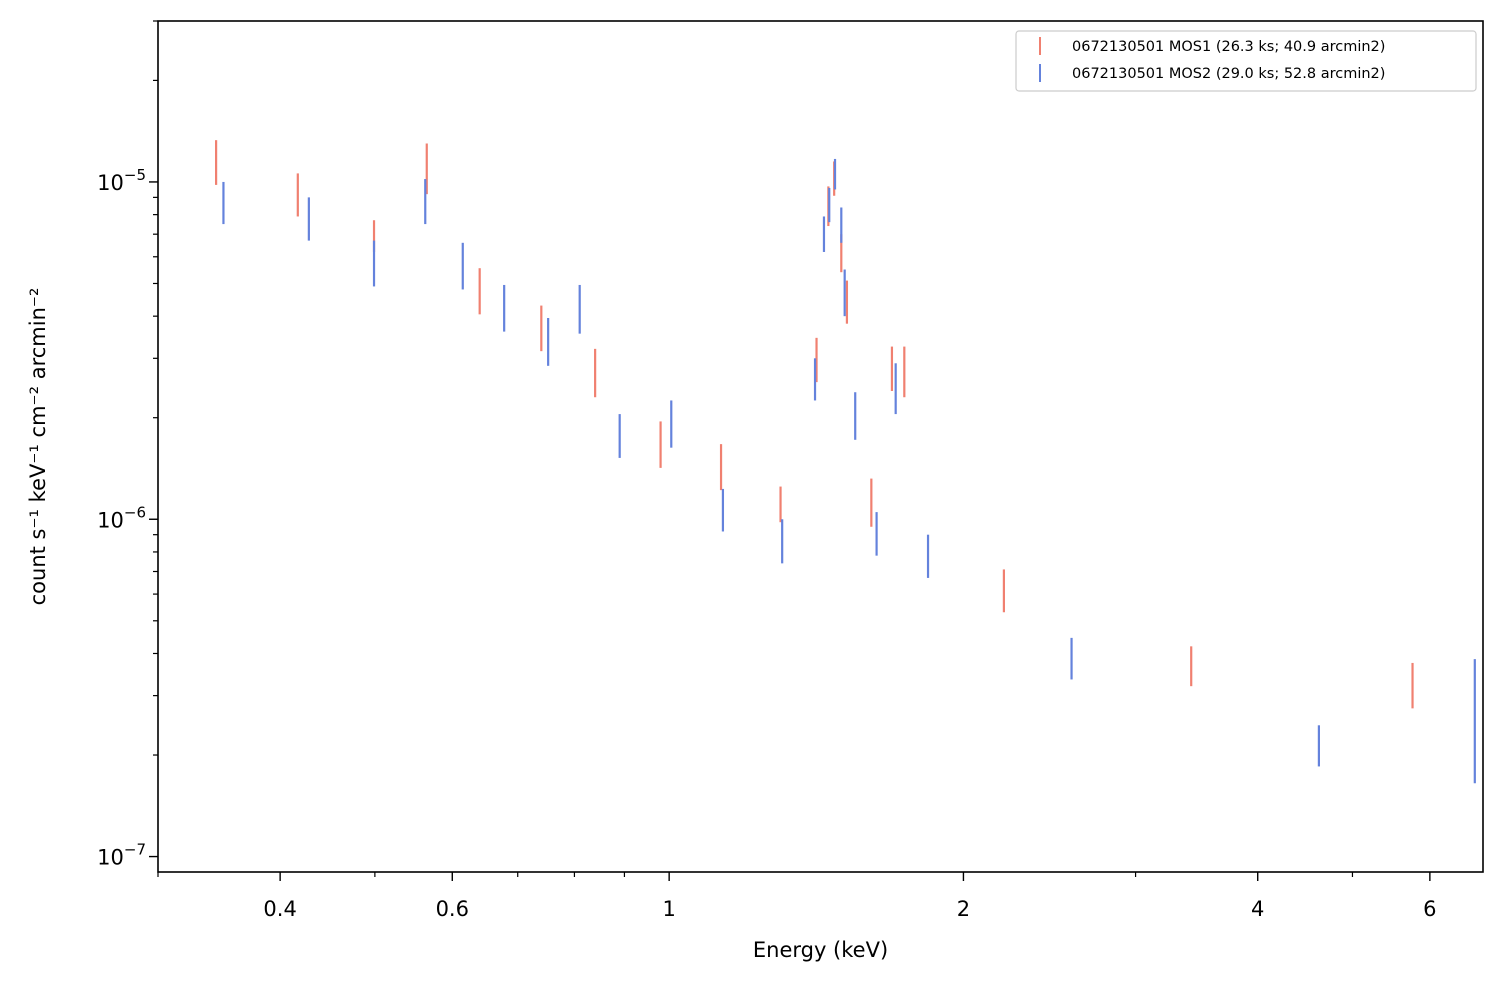  What do you see at coordinates (1228, 74) in the screenshot?
I see `legend-label-mos2: 0672130501 MOS2 (29.0 ks; 52.8 arcmin2)` at bounding box center [1228, 74].